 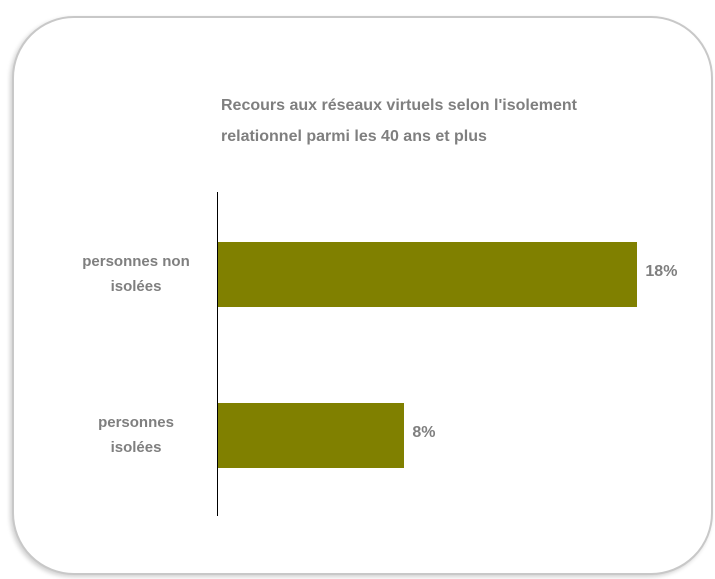 What do you see at coordinates (661, 271) in the screenshot?
I see `data-label-non-isolated: 18%` at bounding box center [661, 271].